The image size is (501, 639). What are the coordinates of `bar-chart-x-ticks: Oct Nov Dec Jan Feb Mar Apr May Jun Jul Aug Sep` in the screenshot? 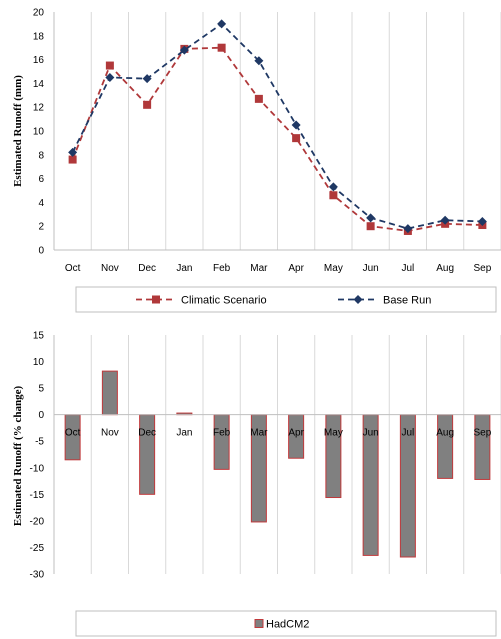 It's located at (278, 433).